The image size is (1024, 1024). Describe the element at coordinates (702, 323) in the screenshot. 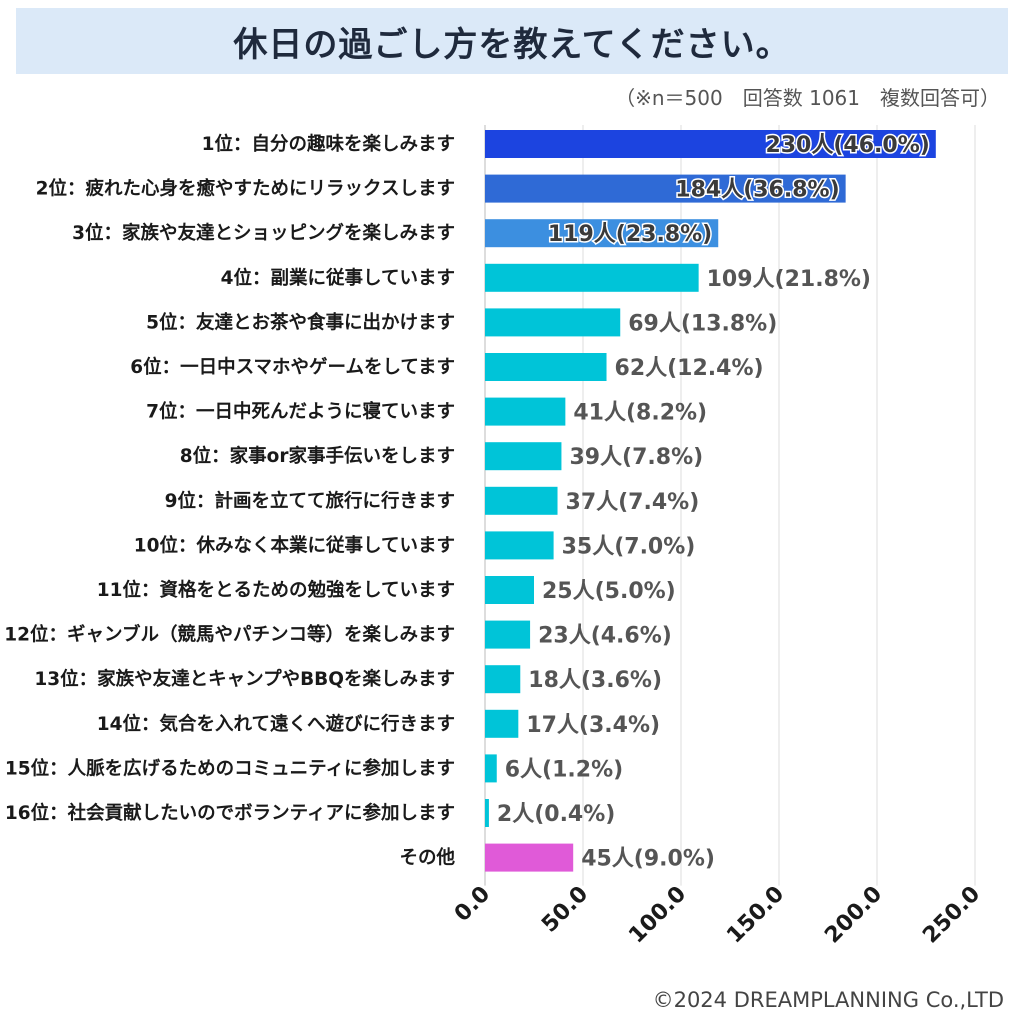

I see `value-label: 69人(13.8%)` at that location.